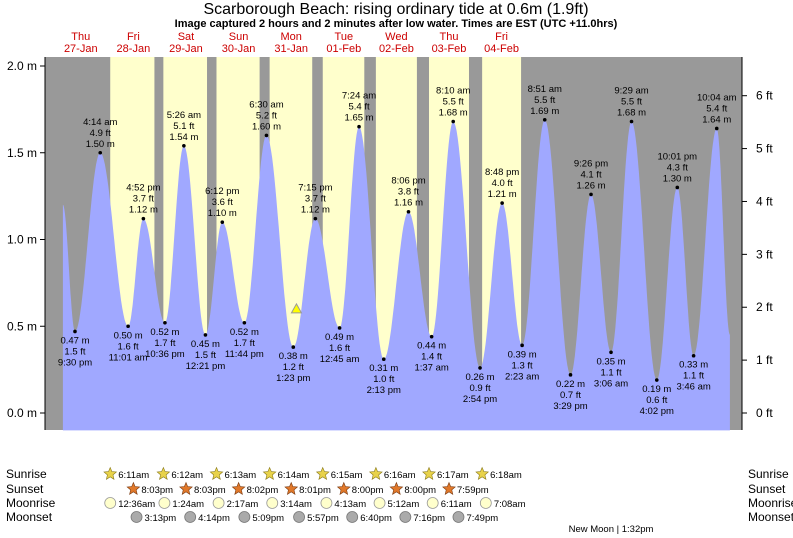  Describe the element at coordinates (296, 504) in the screenshot. I see `moonrise-time: 3:14am` at that location.